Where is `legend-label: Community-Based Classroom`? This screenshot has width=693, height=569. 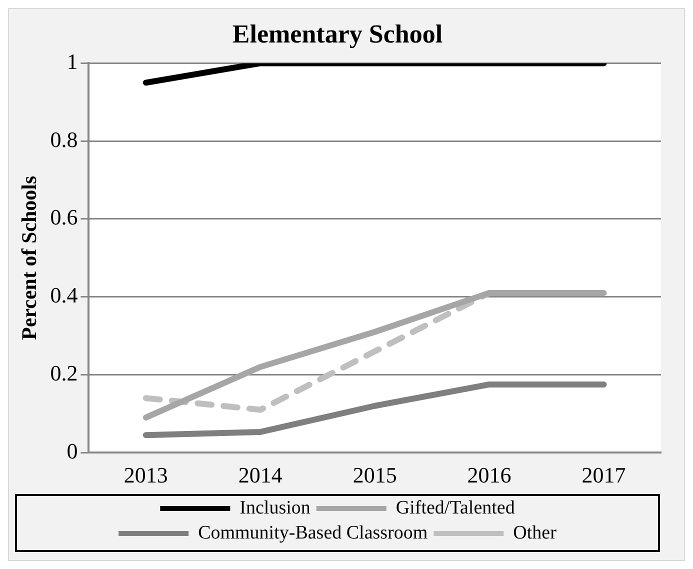 legend-label: Community-Based Classroom is located at coordinates (313, 533).